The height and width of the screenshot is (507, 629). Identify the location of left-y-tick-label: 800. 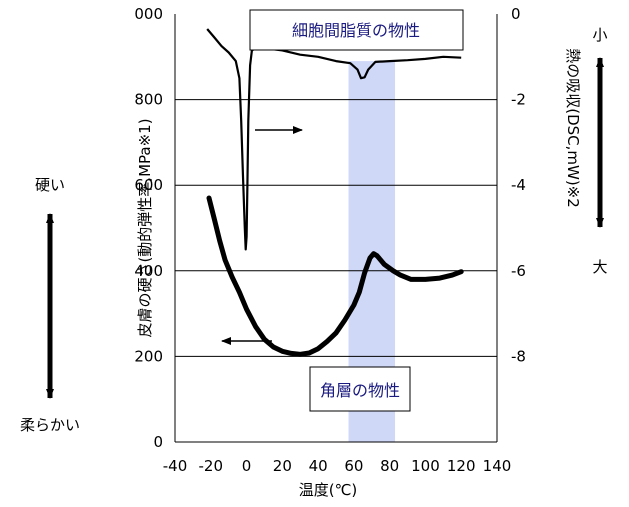
(148, 100).